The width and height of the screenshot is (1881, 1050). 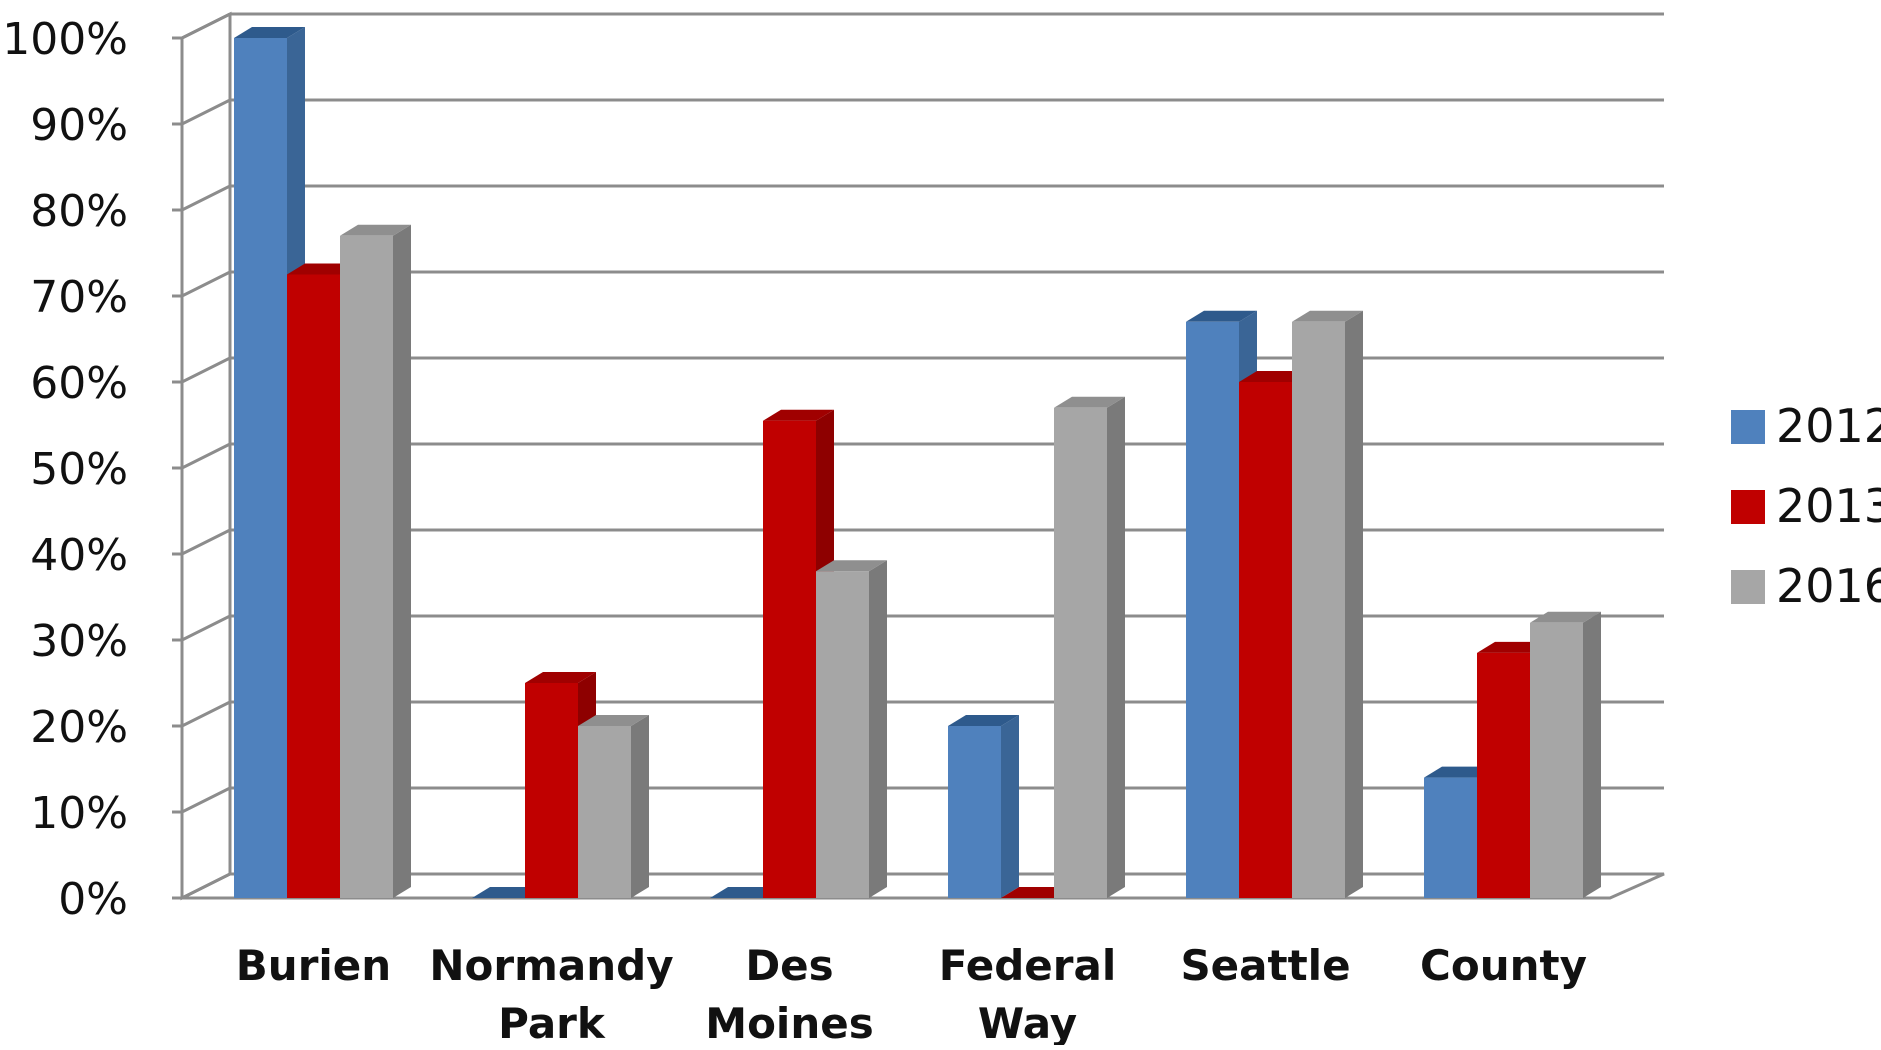 I want to click on legend-label: 2012, so click(x=1828, y=426).